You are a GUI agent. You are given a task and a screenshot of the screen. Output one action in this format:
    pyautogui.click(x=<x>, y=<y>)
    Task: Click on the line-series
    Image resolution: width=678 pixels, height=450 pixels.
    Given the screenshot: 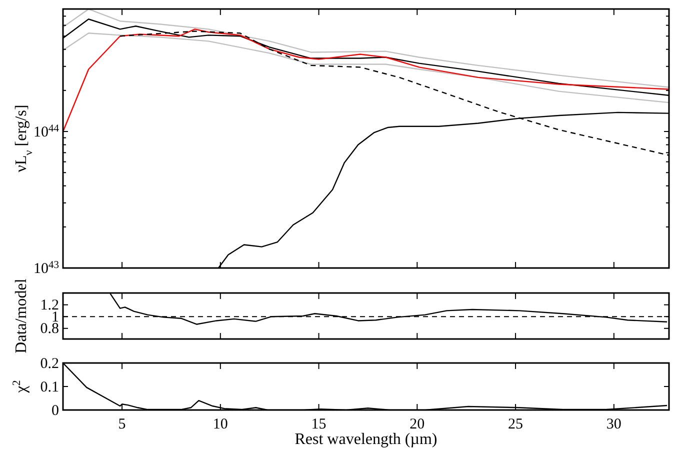 What is the action you would take?
    pyautogui.click(x=366, y=68)
    